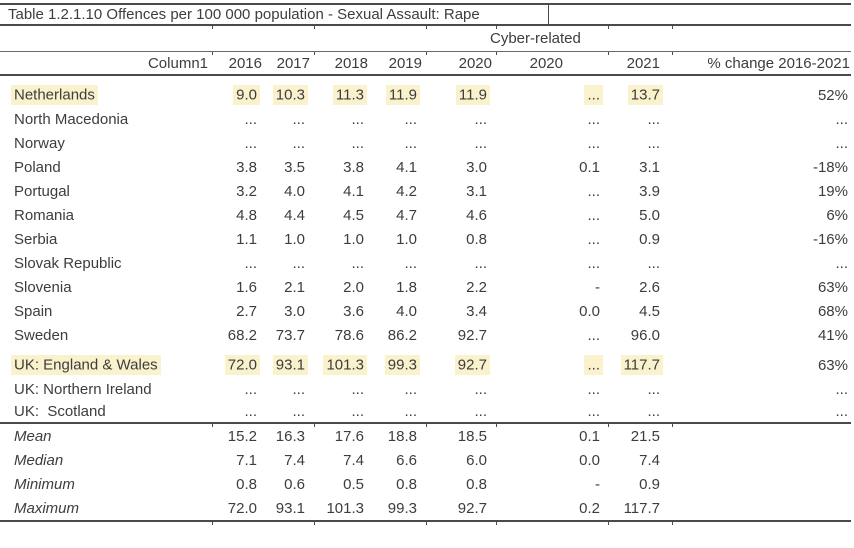 Image resolution: width=854 pixels, height=548 pixels. Describe the element at coordinates (641, 508) in the screenshot. I see `cell-value: 117.7` at that location.